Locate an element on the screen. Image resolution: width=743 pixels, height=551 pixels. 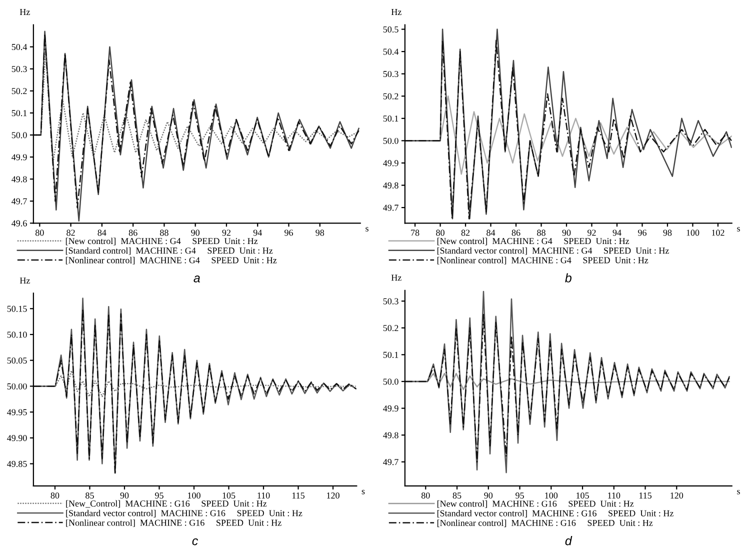
legend-label: [New control] MACHINE : G16 SPEED Unit : Hz is located at coordinates (535, 504).